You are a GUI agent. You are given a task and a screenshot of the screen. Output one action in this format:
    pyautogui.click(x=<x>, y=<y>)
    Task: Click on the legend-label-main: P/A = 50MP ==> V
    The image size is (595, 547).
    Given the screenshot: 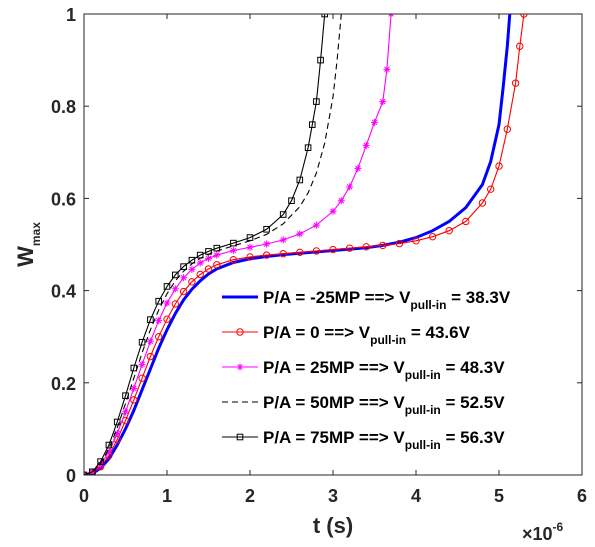 What is the action you would take?
    pyautogui.click(x=334, y=402)
    